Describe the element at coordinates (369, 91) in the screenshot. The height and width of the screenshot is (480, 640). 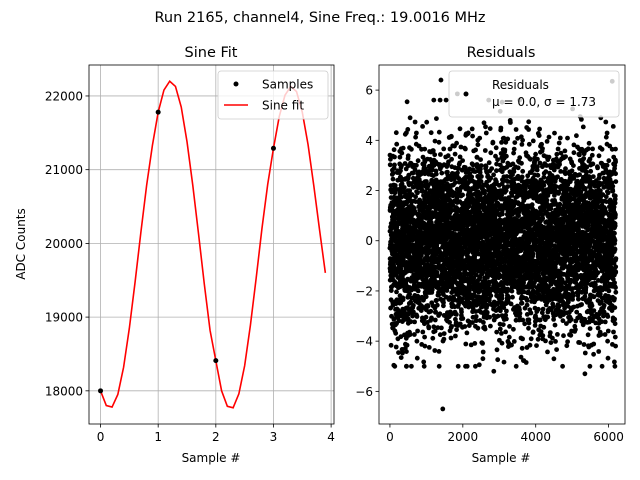
I see `residuals-ytick-label-6: 6` at that location.